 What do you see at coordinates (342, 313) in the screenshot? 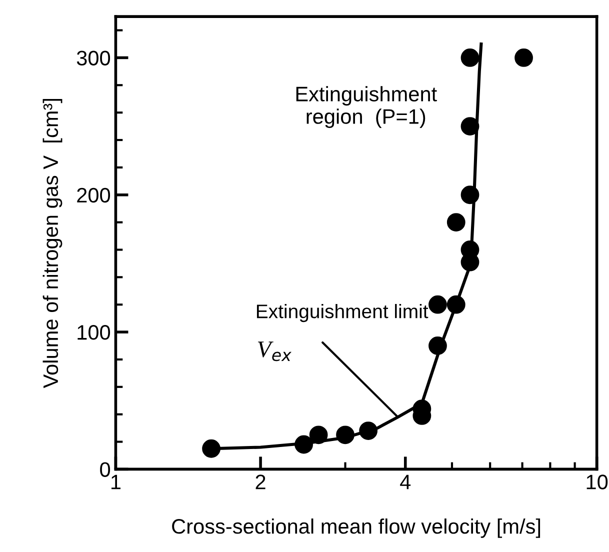
I see `annotation: Extinguishment limit` at bounding box center [342, 313].